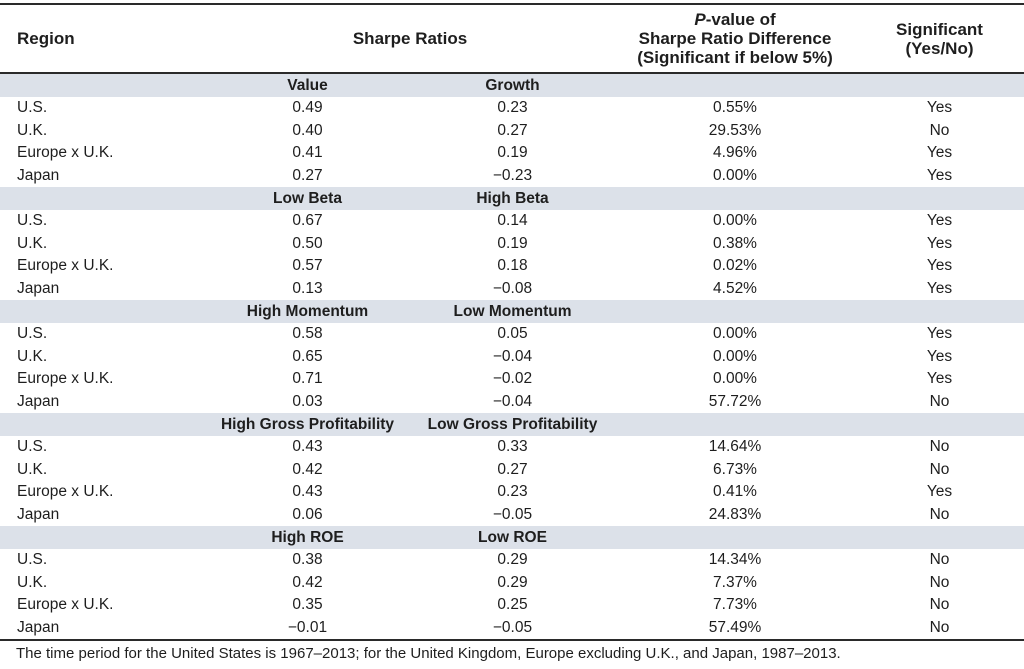 The image size is (1024, 669). Describe the element at coordinates (512, 311) in the screenshot. I see `section-label-sharpe-2: Low Momentum` at that location.